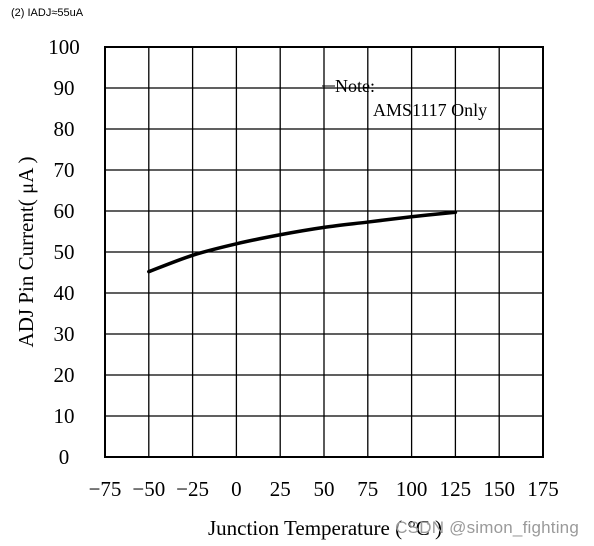 The image size is (594, 546). I want to click on y-tick-label: 90, so click(64, 88).